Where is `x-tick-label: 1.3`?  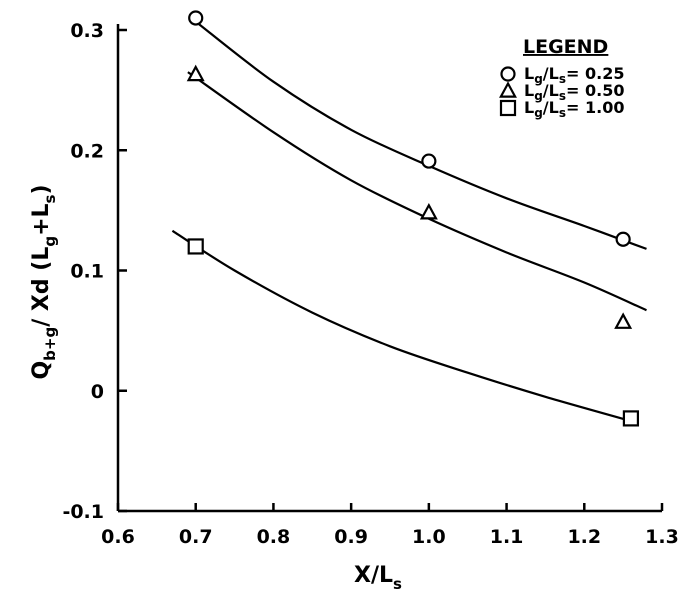
x-tick-label: 1.3 is located at coordinates (662, 537).